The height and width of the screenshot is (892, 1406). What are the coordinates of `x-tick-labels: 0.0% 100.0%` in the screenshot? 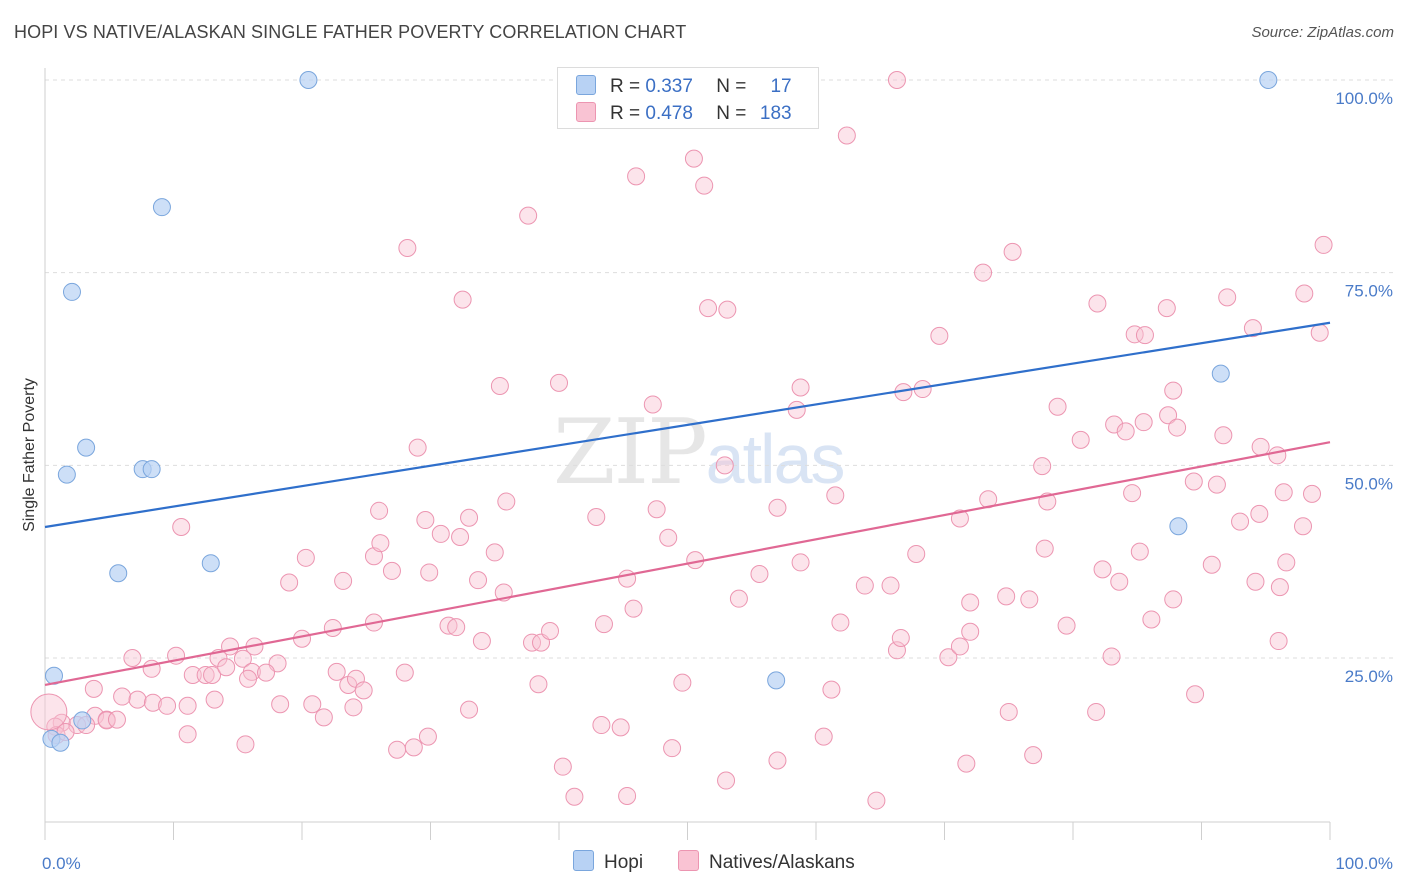 It's located at (717, 863).